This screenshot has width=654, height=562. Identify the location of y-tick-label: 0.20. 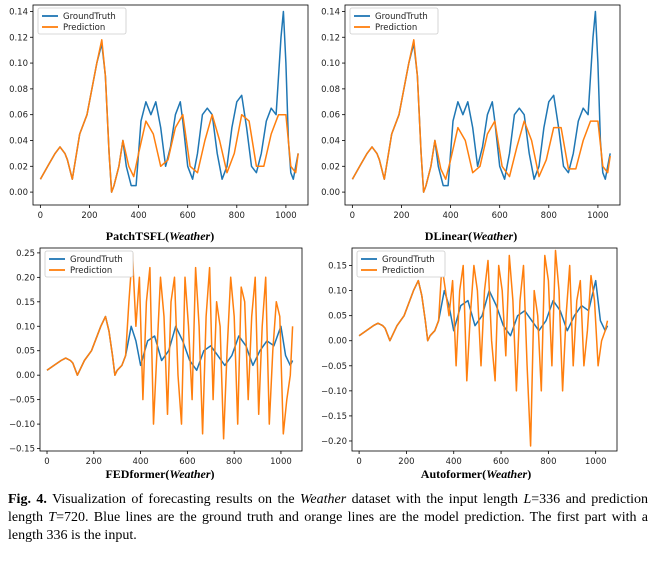
(25, 278).